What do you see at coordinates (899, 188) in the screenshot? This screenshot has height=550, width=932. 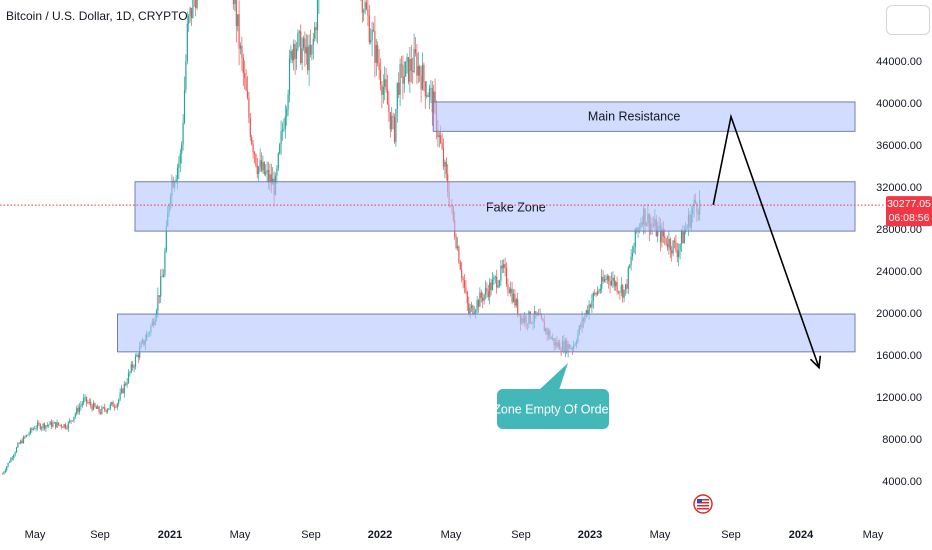 I see `y-axis-tick-label: 32000.00` at bounding box center [899, 188].